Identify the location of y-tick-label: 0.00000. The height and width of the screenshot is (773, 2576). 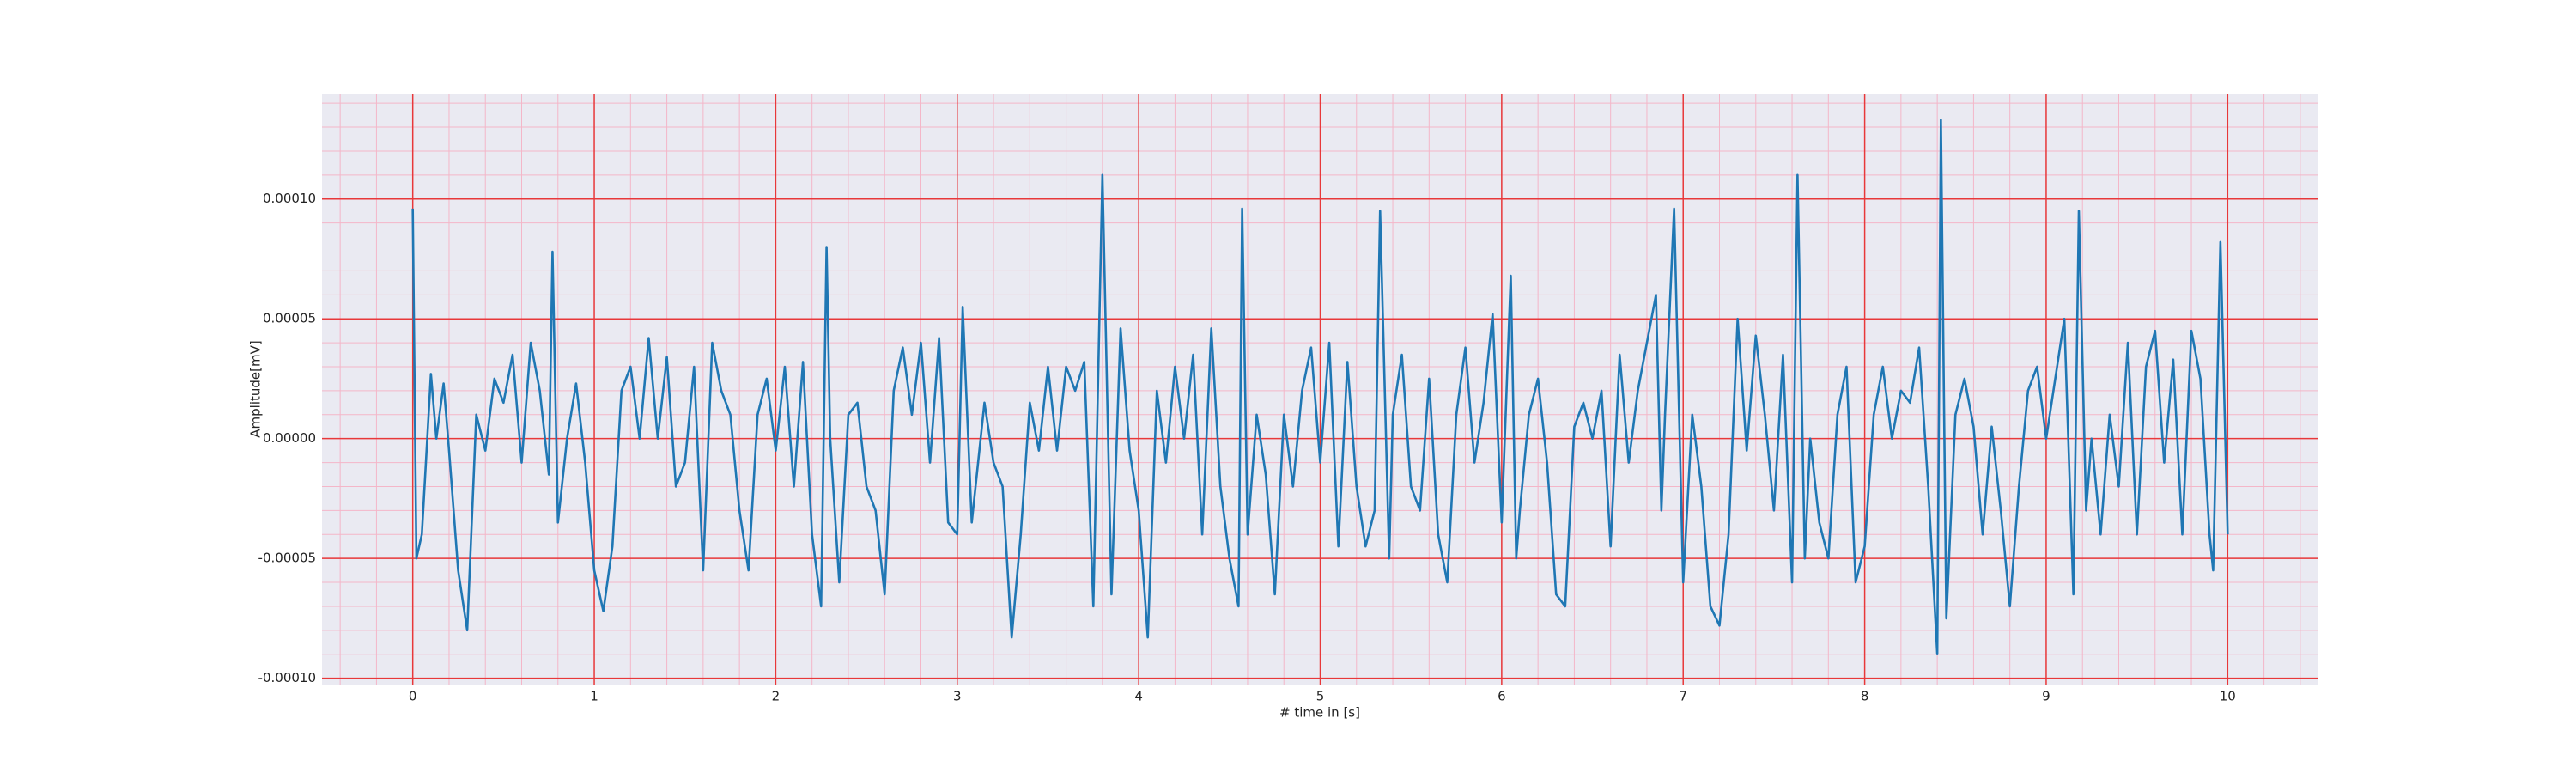
(290, 438).